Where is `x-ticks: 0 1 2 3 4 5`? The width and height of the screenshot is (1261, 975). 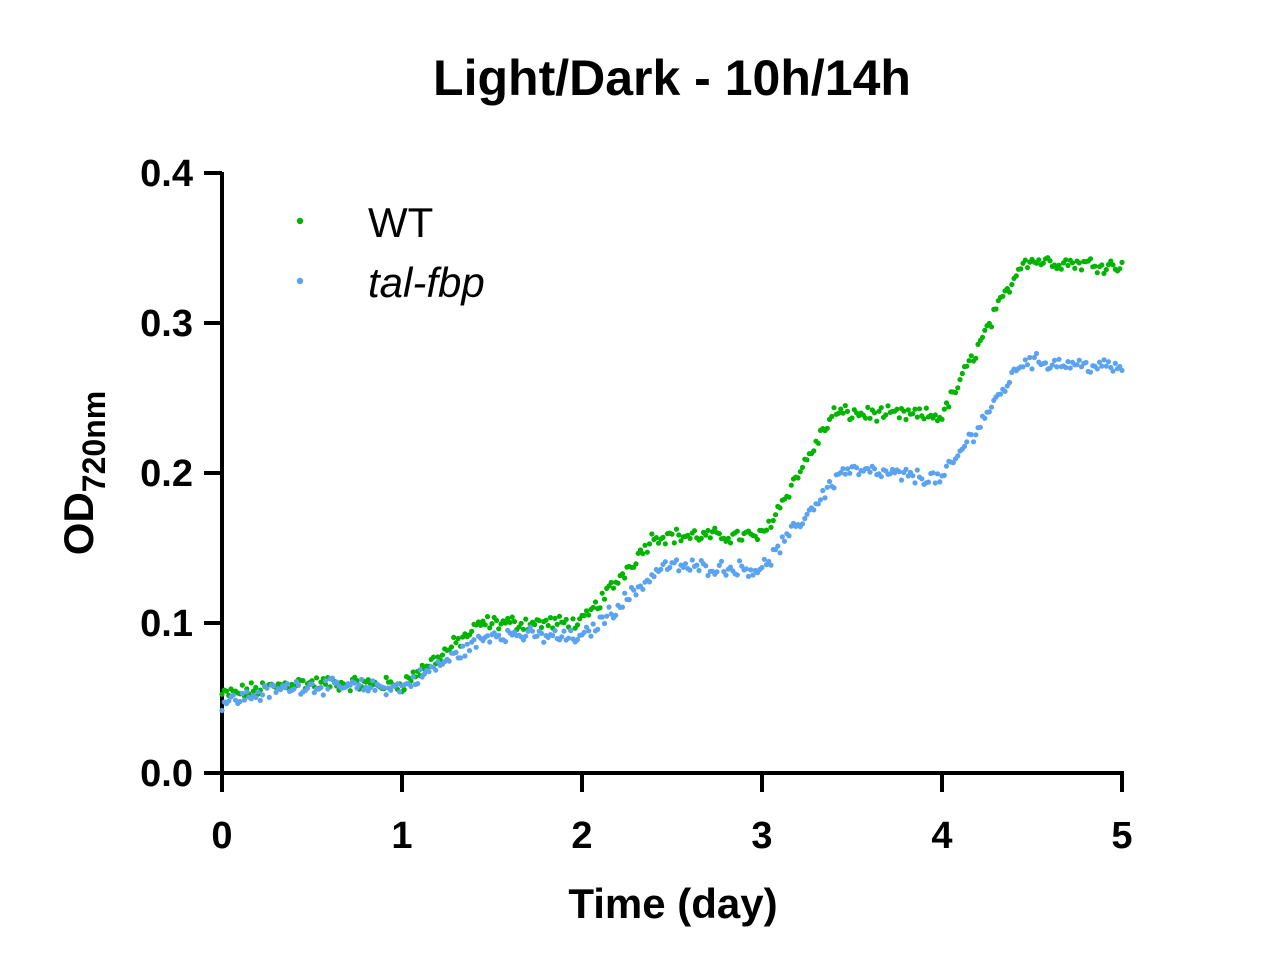
x-ticks: 0 1 2 3 4 5 is located at coordinates (672, 815).